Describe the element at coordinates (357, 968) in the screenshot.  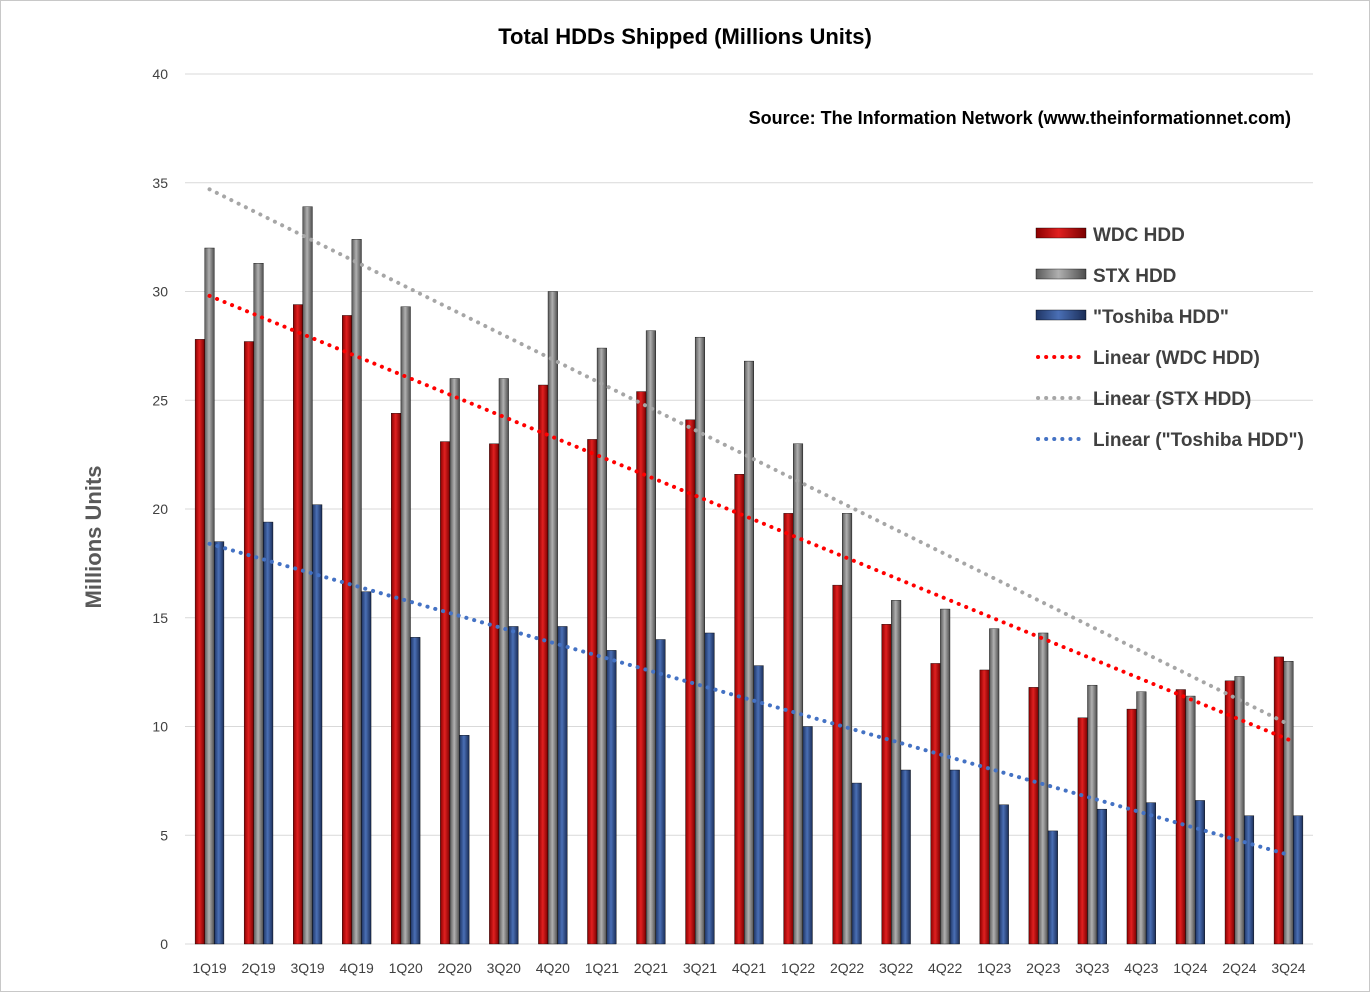
I see `x-tick-label: 4Q19` at that location.